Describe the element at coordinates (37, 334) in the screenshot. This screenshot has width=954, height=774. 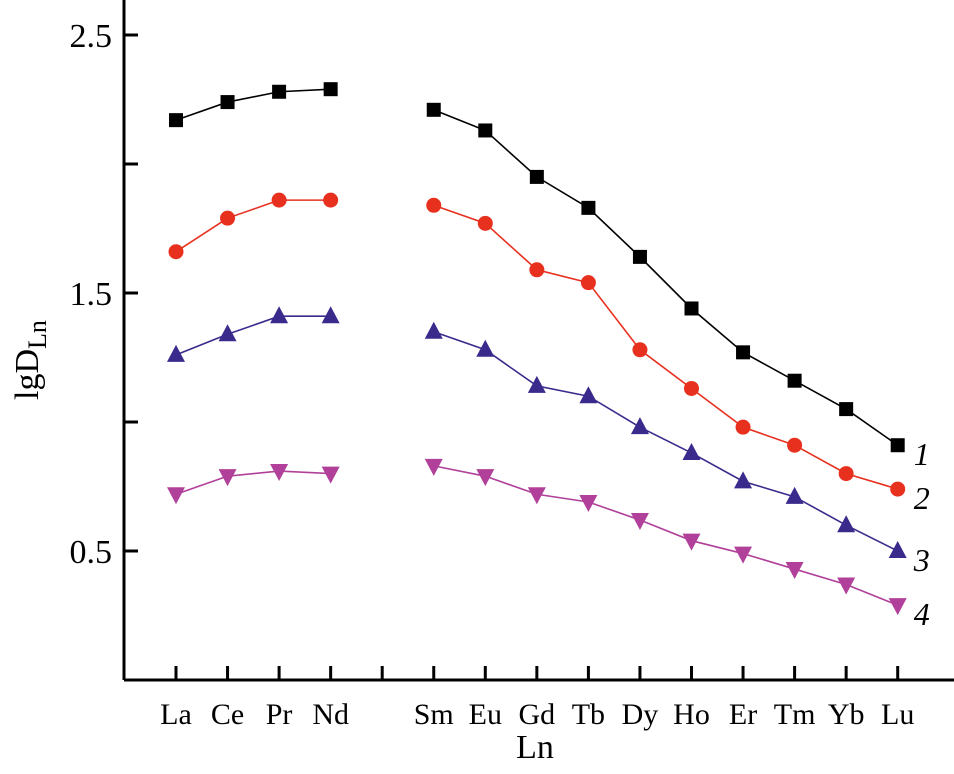
I see `y-axis-title-sub: Ln` at that location.